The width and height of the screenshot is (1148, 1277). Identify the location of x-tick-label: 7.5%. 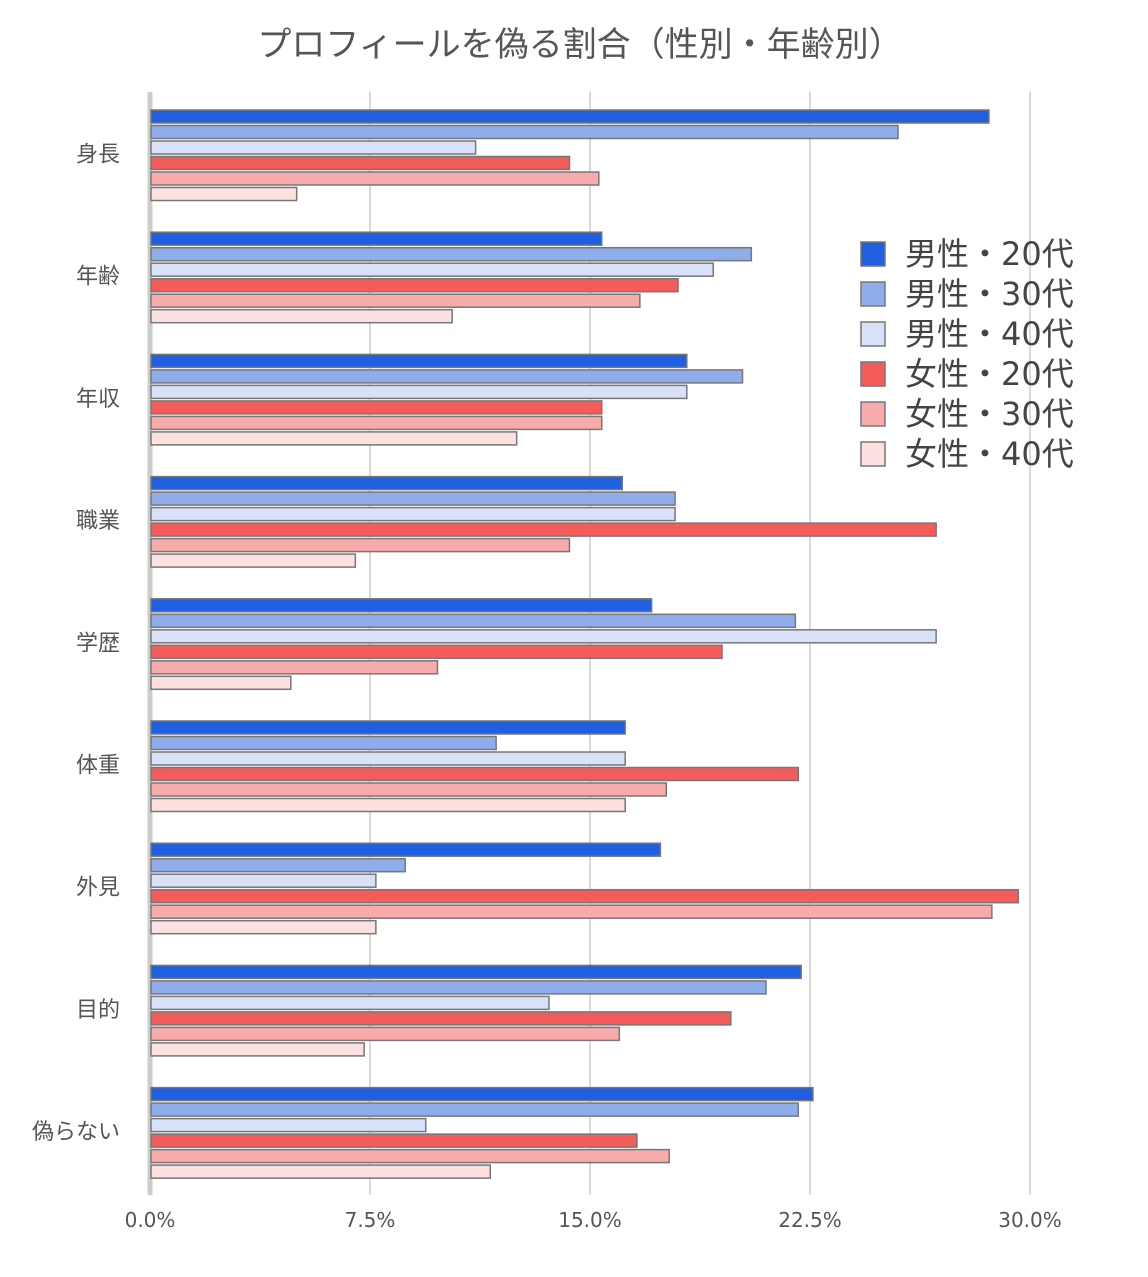
(370, 1220).